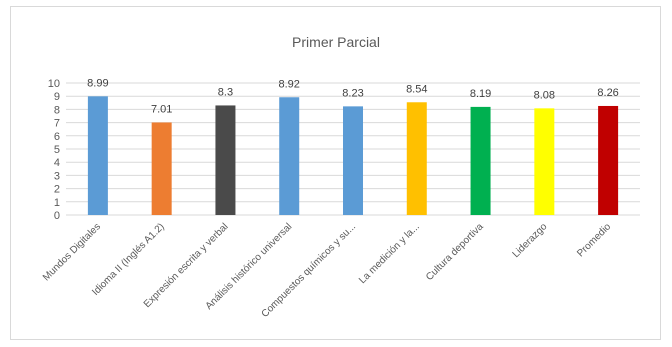 The image size is (672, 347). Describe the element at coordinates (54, 84) in the screenshot. I see `y-tick-label: 10` at that location.